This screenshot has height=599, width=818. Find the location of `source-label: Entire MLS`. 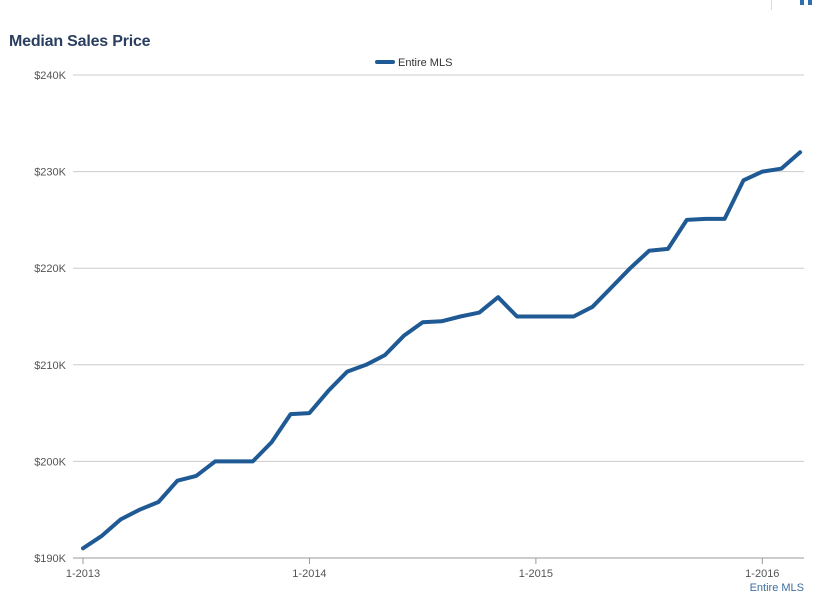

source-label: Entire MLS is located at coordinates (776, 588).